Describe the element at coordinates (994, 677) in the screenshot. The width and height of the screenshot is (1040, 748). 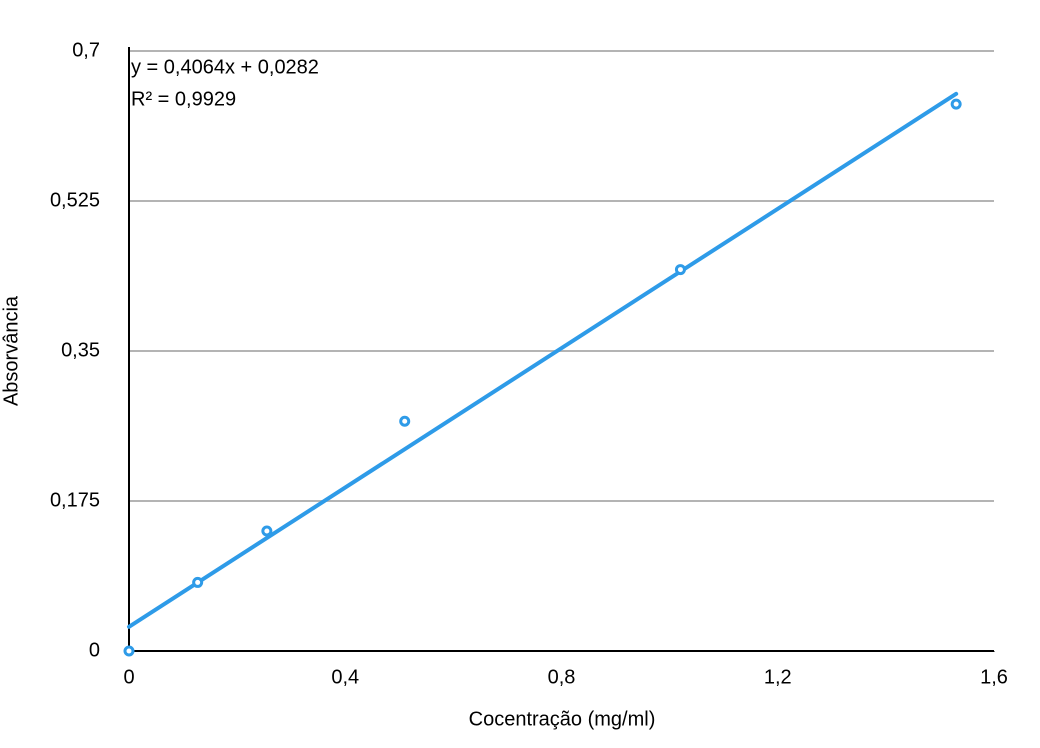
I see `x-tick-label: 1,6` at that location.